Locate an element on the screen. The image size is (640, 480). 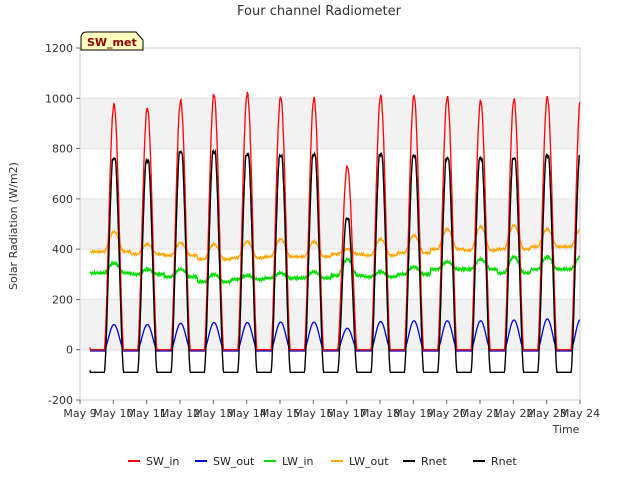
badge-label: SW_met is located at coordinates (112, 42).